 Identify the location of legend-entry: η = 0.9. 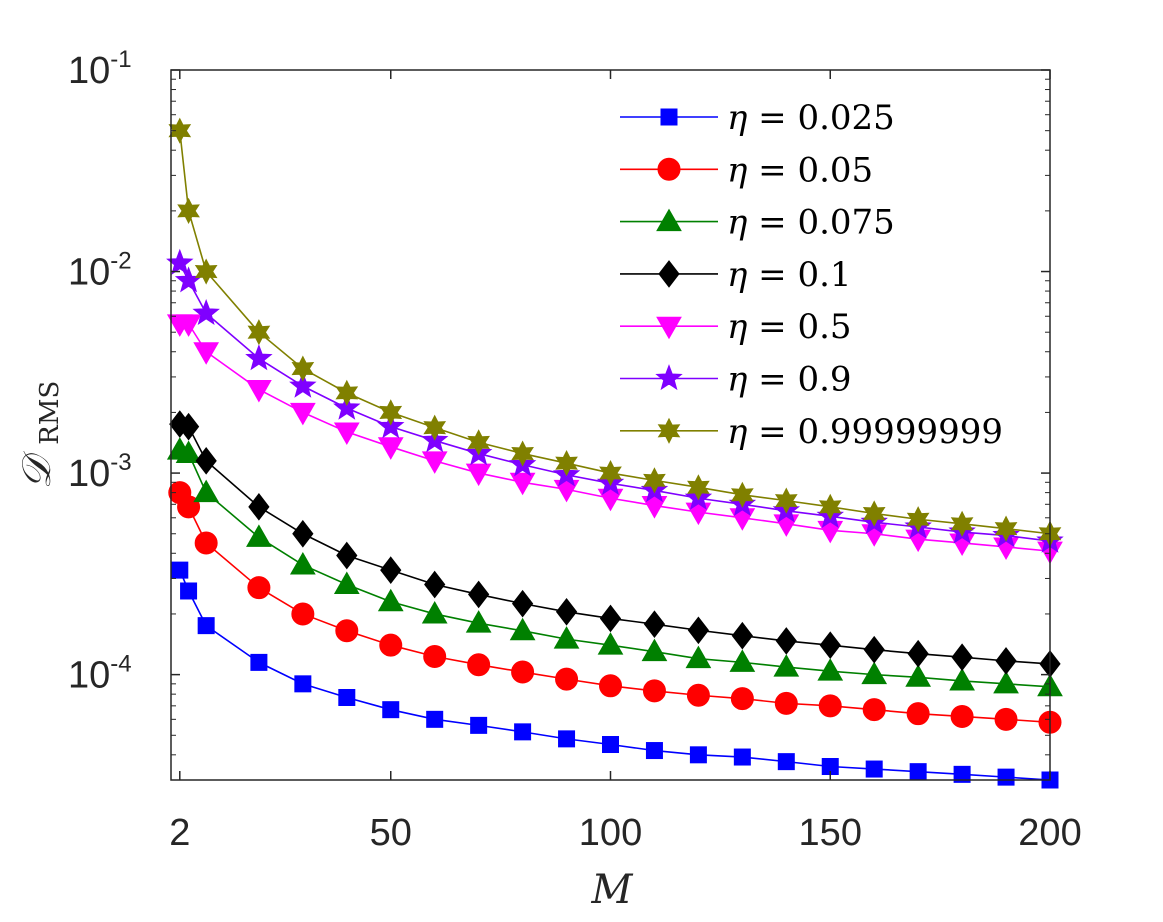
(736, 380).